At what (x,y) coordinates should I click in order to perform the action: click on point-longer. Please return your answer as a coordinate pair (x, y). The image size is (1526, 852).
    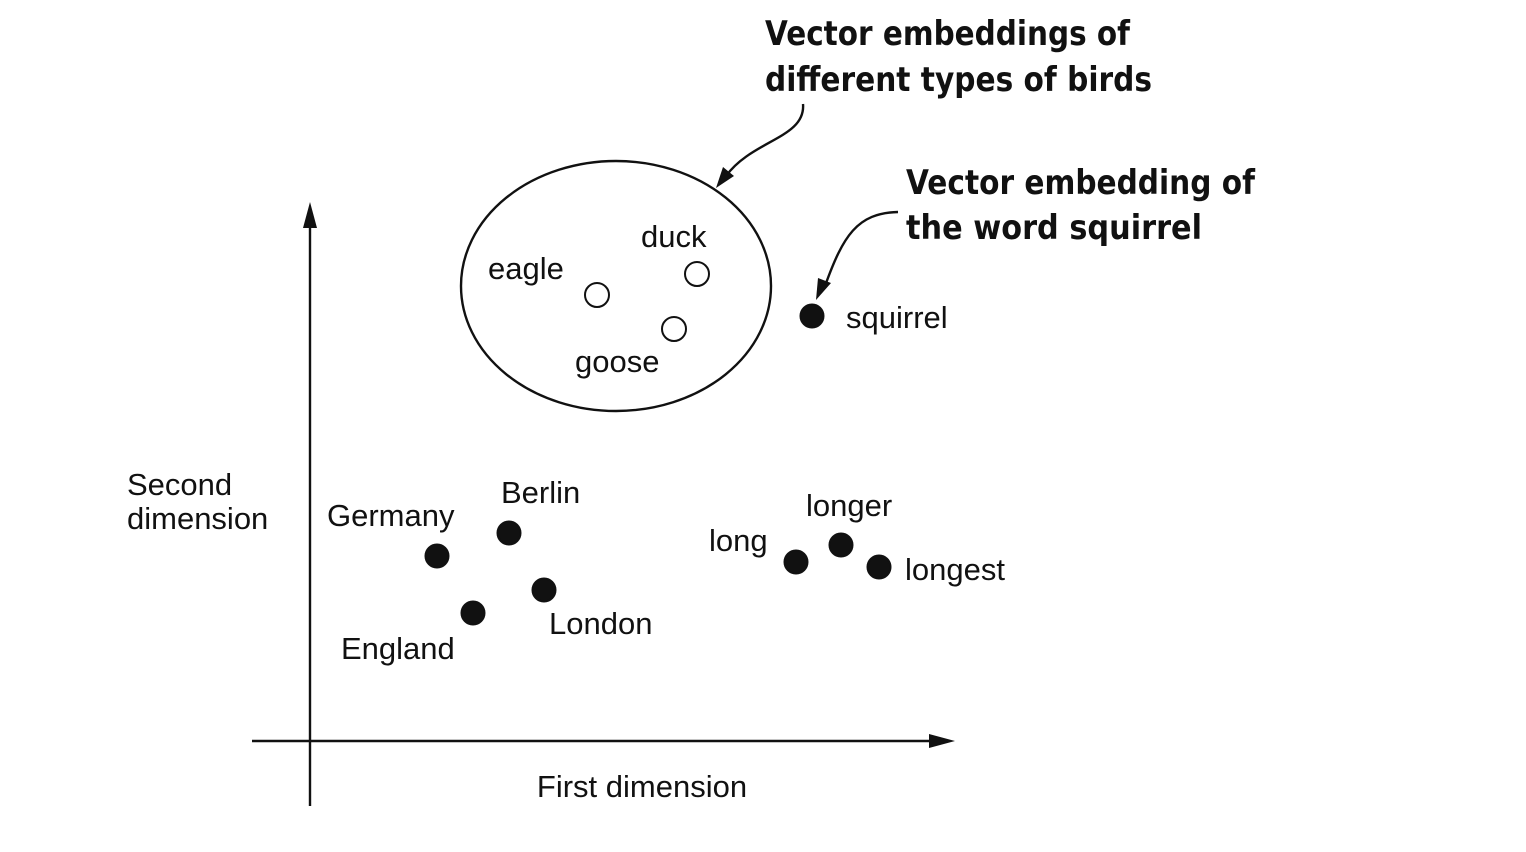
    Looking at the image, I should click on (841, 545).